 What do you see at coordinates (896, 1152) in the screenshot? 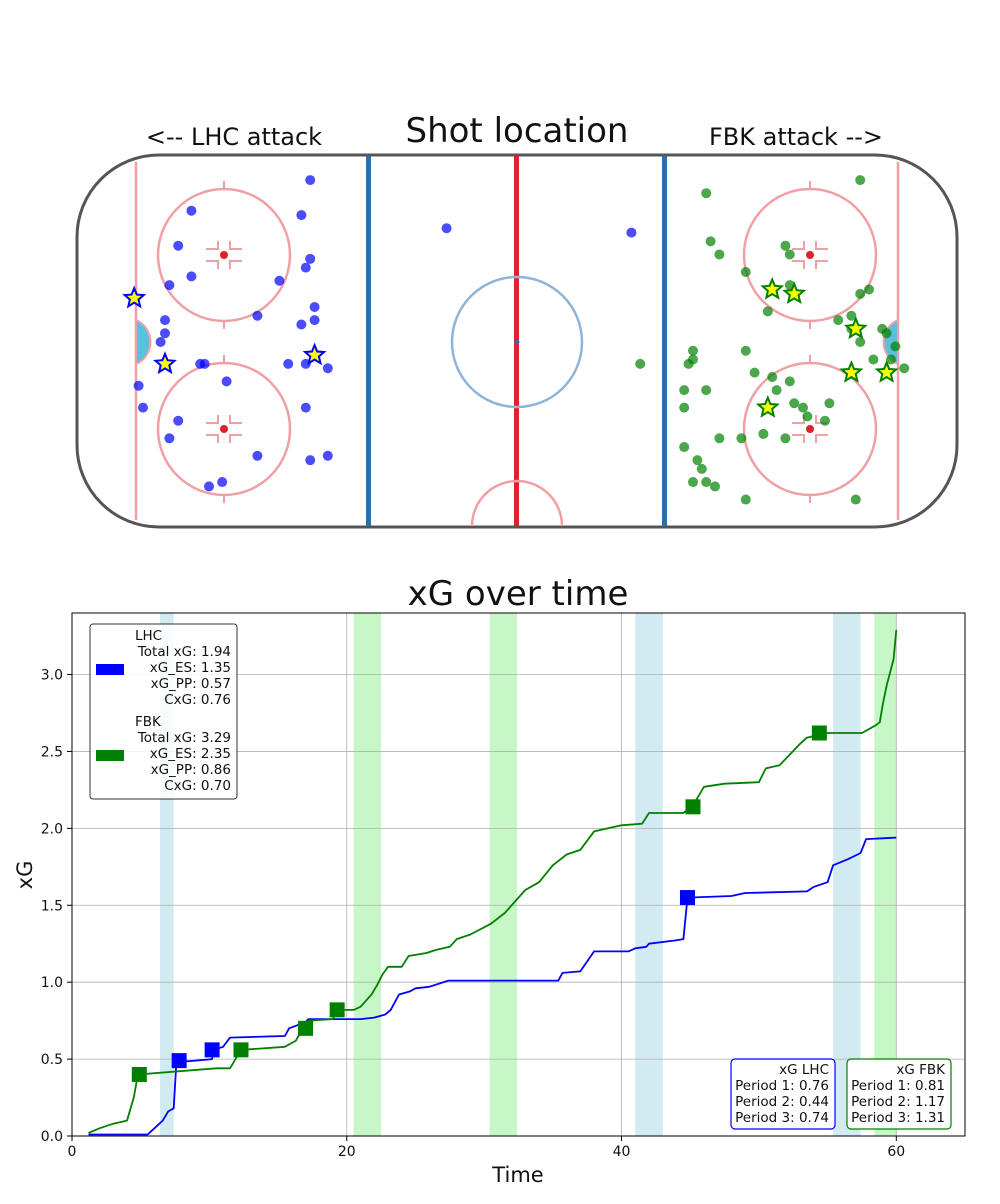
I see `x-tick-label: 60` at bounding box center [896, 1152].